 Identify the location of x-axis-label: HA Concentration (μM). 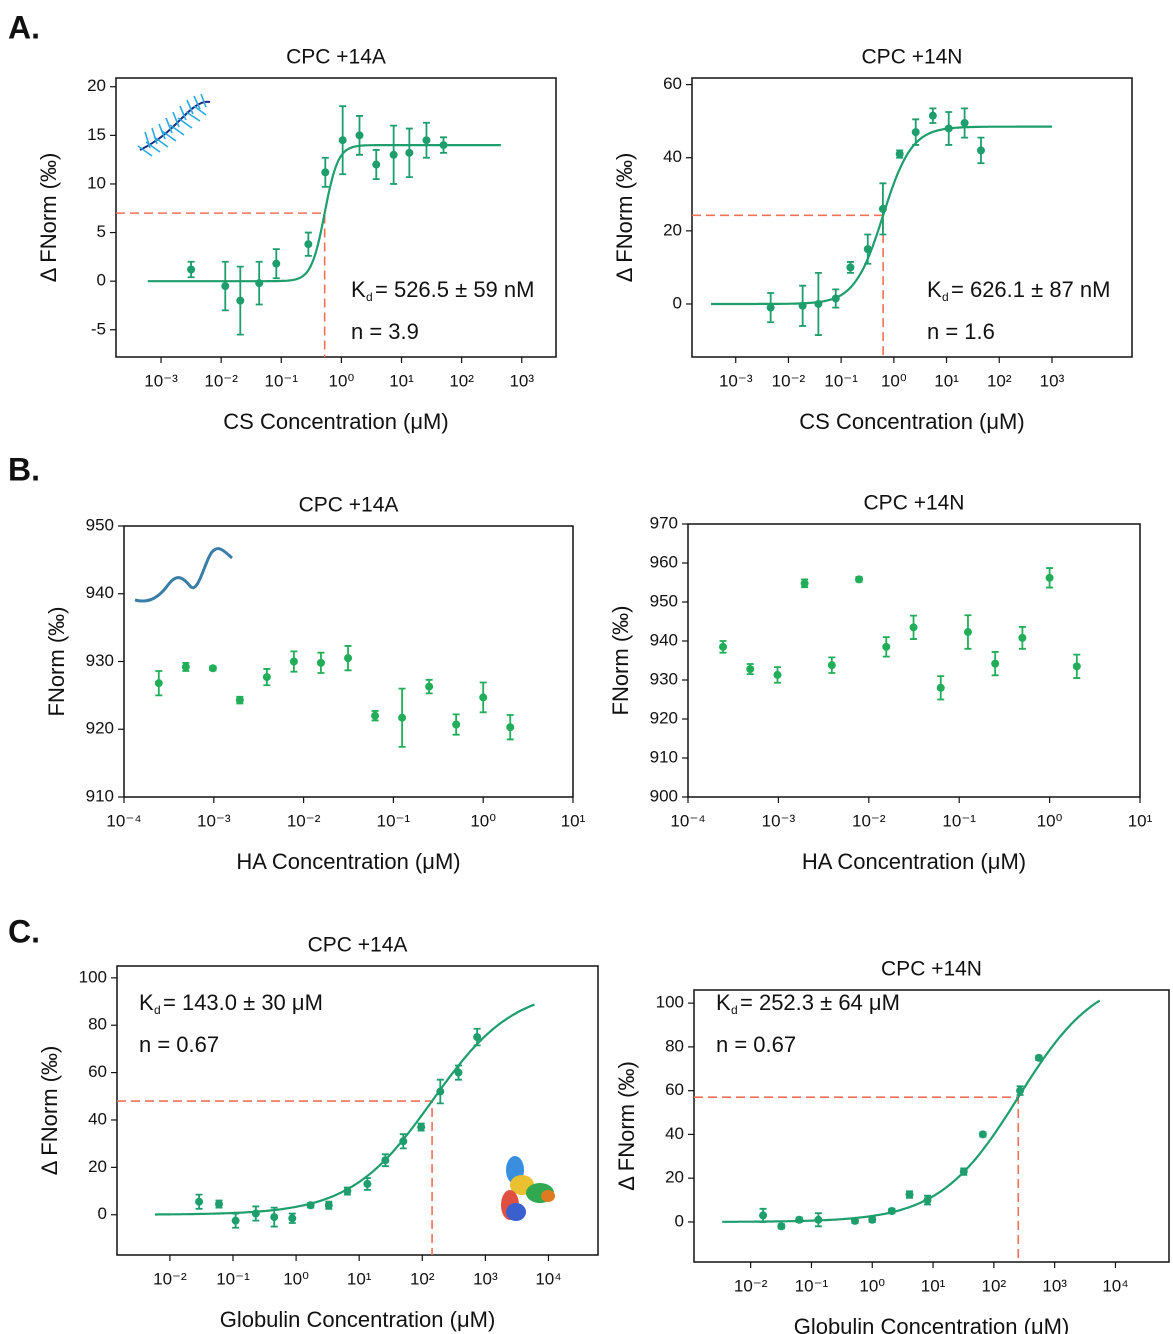
(914, 861).